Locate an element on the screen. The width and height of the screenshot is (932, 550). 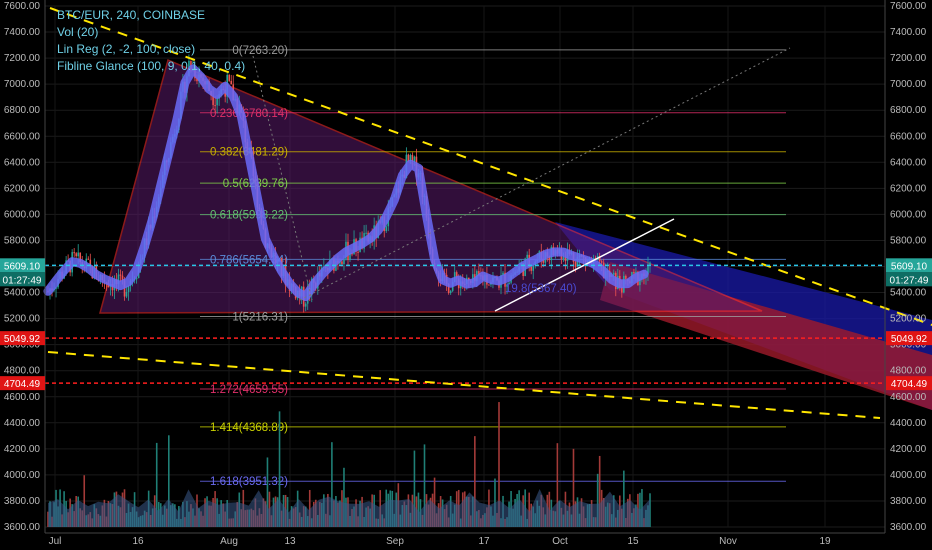
y-tick-right: 6000.00 is located at coordinates (908, 214).